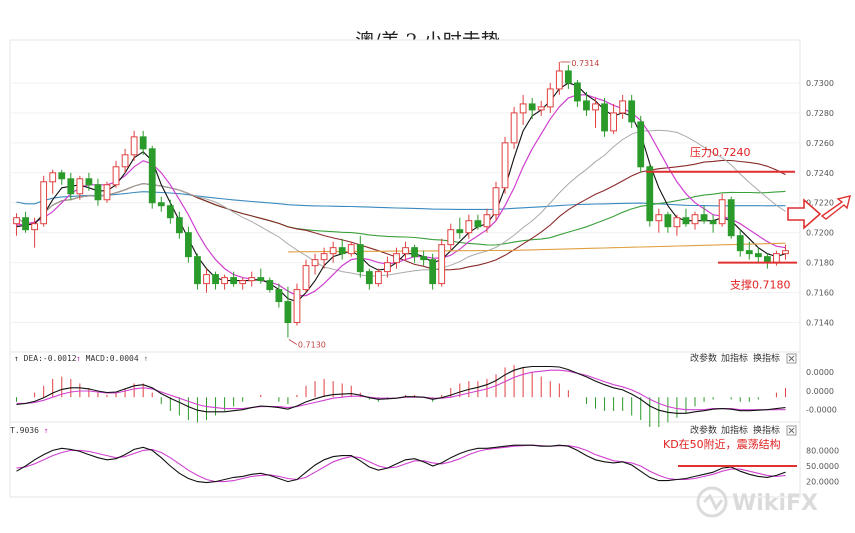 The height and width of the screenshot is (533, 855). Describe the element at coordinates (703, 358) in the screenshot. I see `macd-edit-params-button: 改参数` at that location.